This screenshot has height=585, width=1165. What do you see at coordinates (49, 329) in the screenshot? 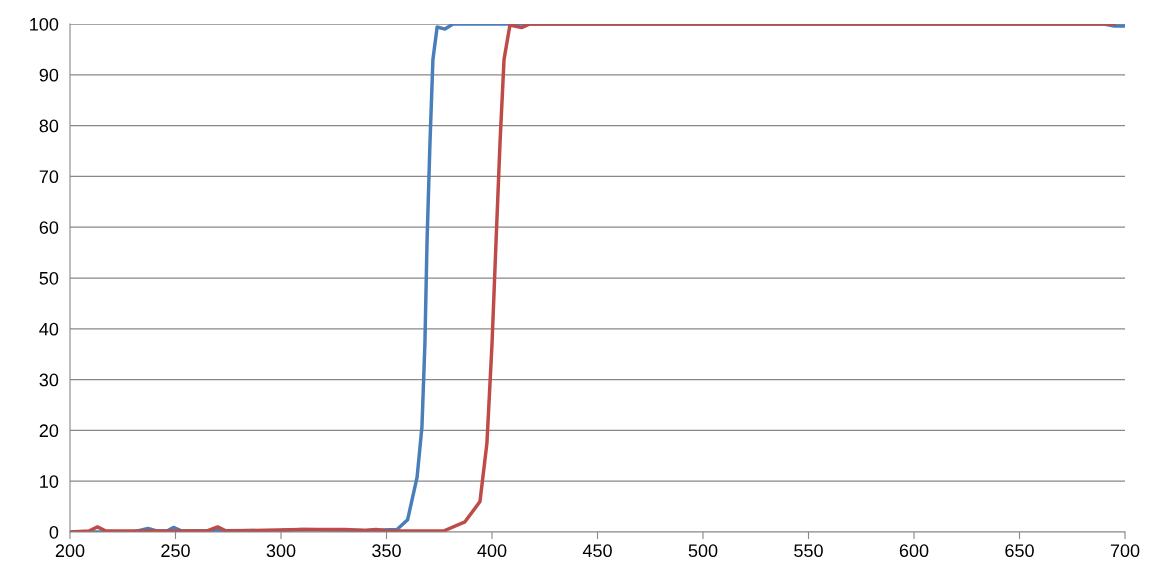
I see `y-tick-label: 40` at bounding box center [49, 329].